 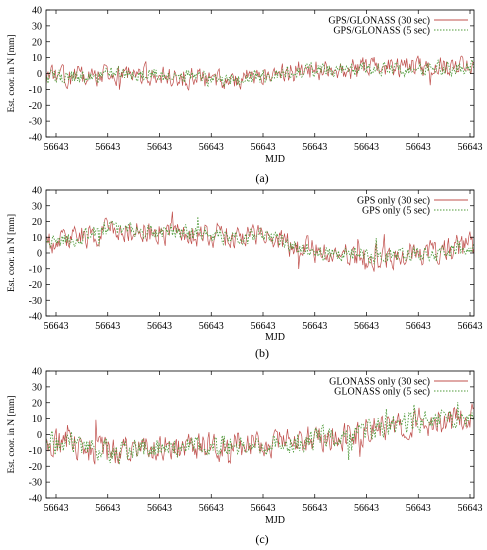 What do you see at coordinates (262, 353) in the screenshot?
I see `panel-caption: (b)` at bounding box center [262, 353].